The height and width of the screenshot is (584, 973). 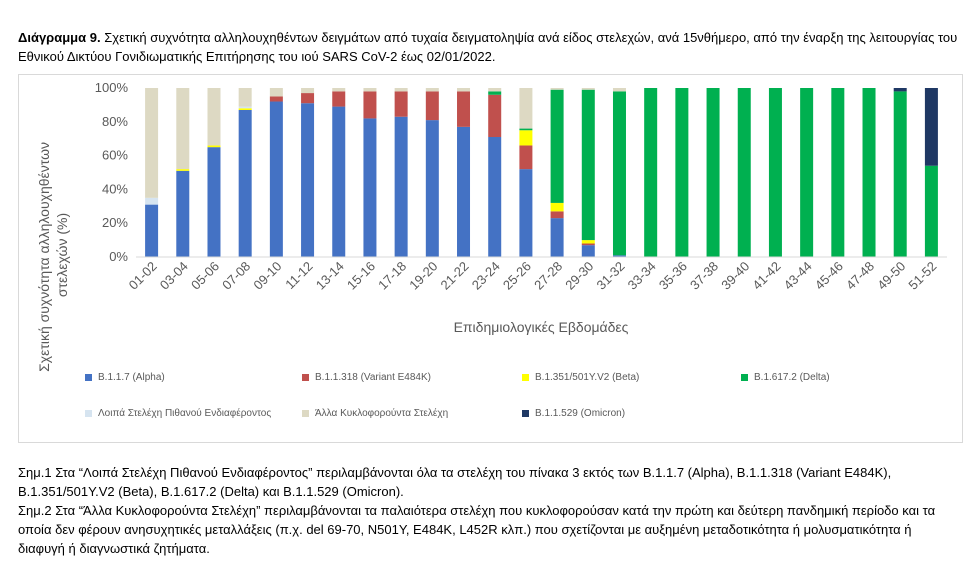 I want to click on legend-item-delta: B.1.617.2 (Delta), so click(x=785, y=377).